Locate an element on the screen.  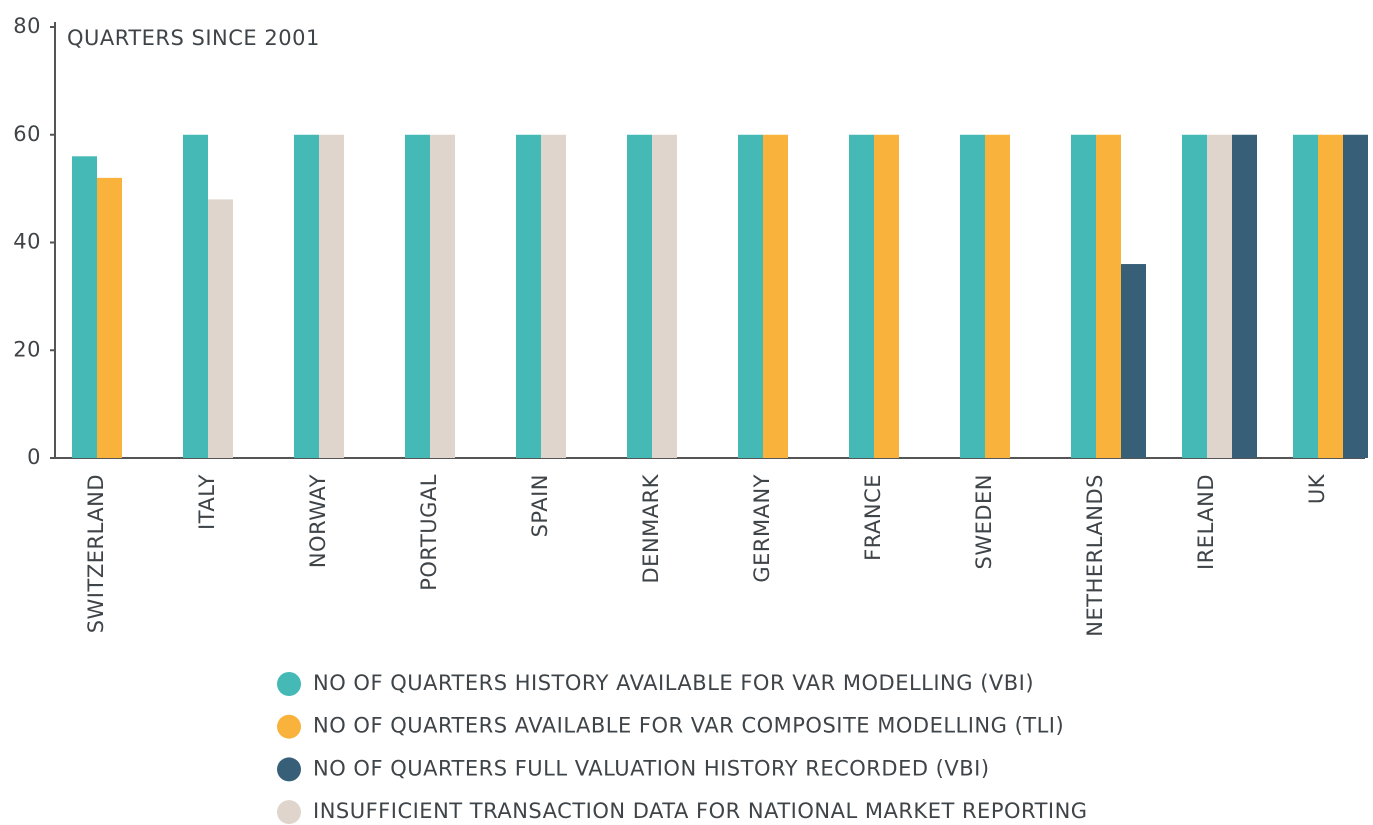
x-tick-label: SWITZERLAND is located at coordinates (96, 553).